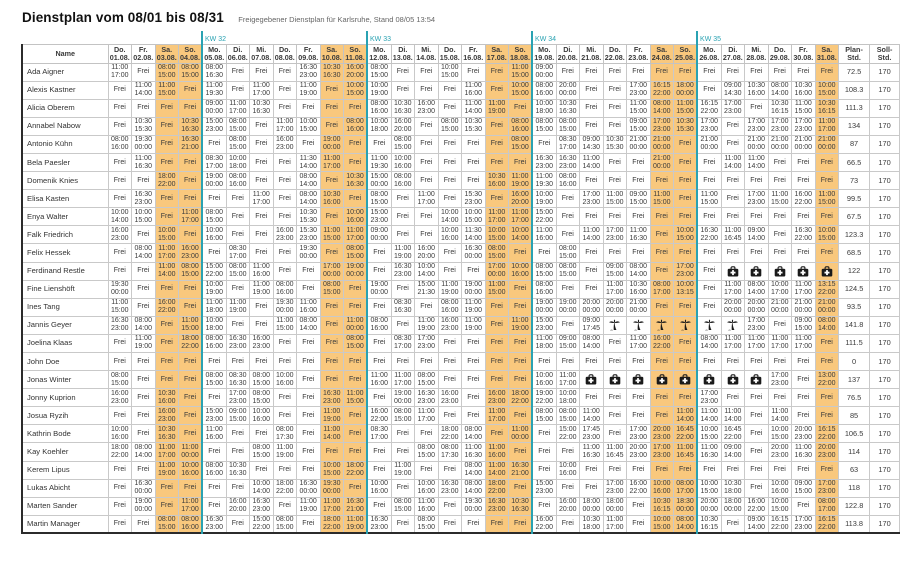 The width and height of the screenshot is (908, 562). I want to click on shift-cell: 10:30 16:00, so click(332, 199).